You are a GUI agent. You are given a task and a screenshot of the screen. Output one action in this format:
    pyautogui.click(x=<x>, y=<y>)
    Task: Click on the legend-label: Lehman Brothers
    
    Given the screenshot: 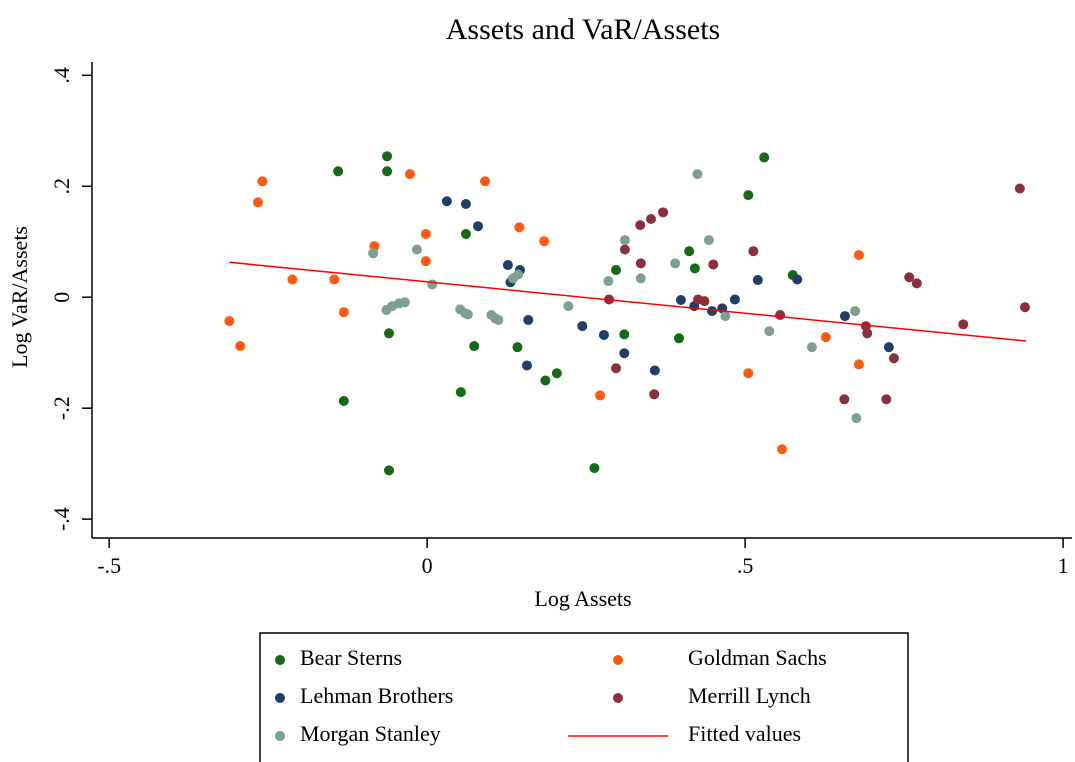 What is the action you would take?
    pyautogui.click(x=376, y=695)
    